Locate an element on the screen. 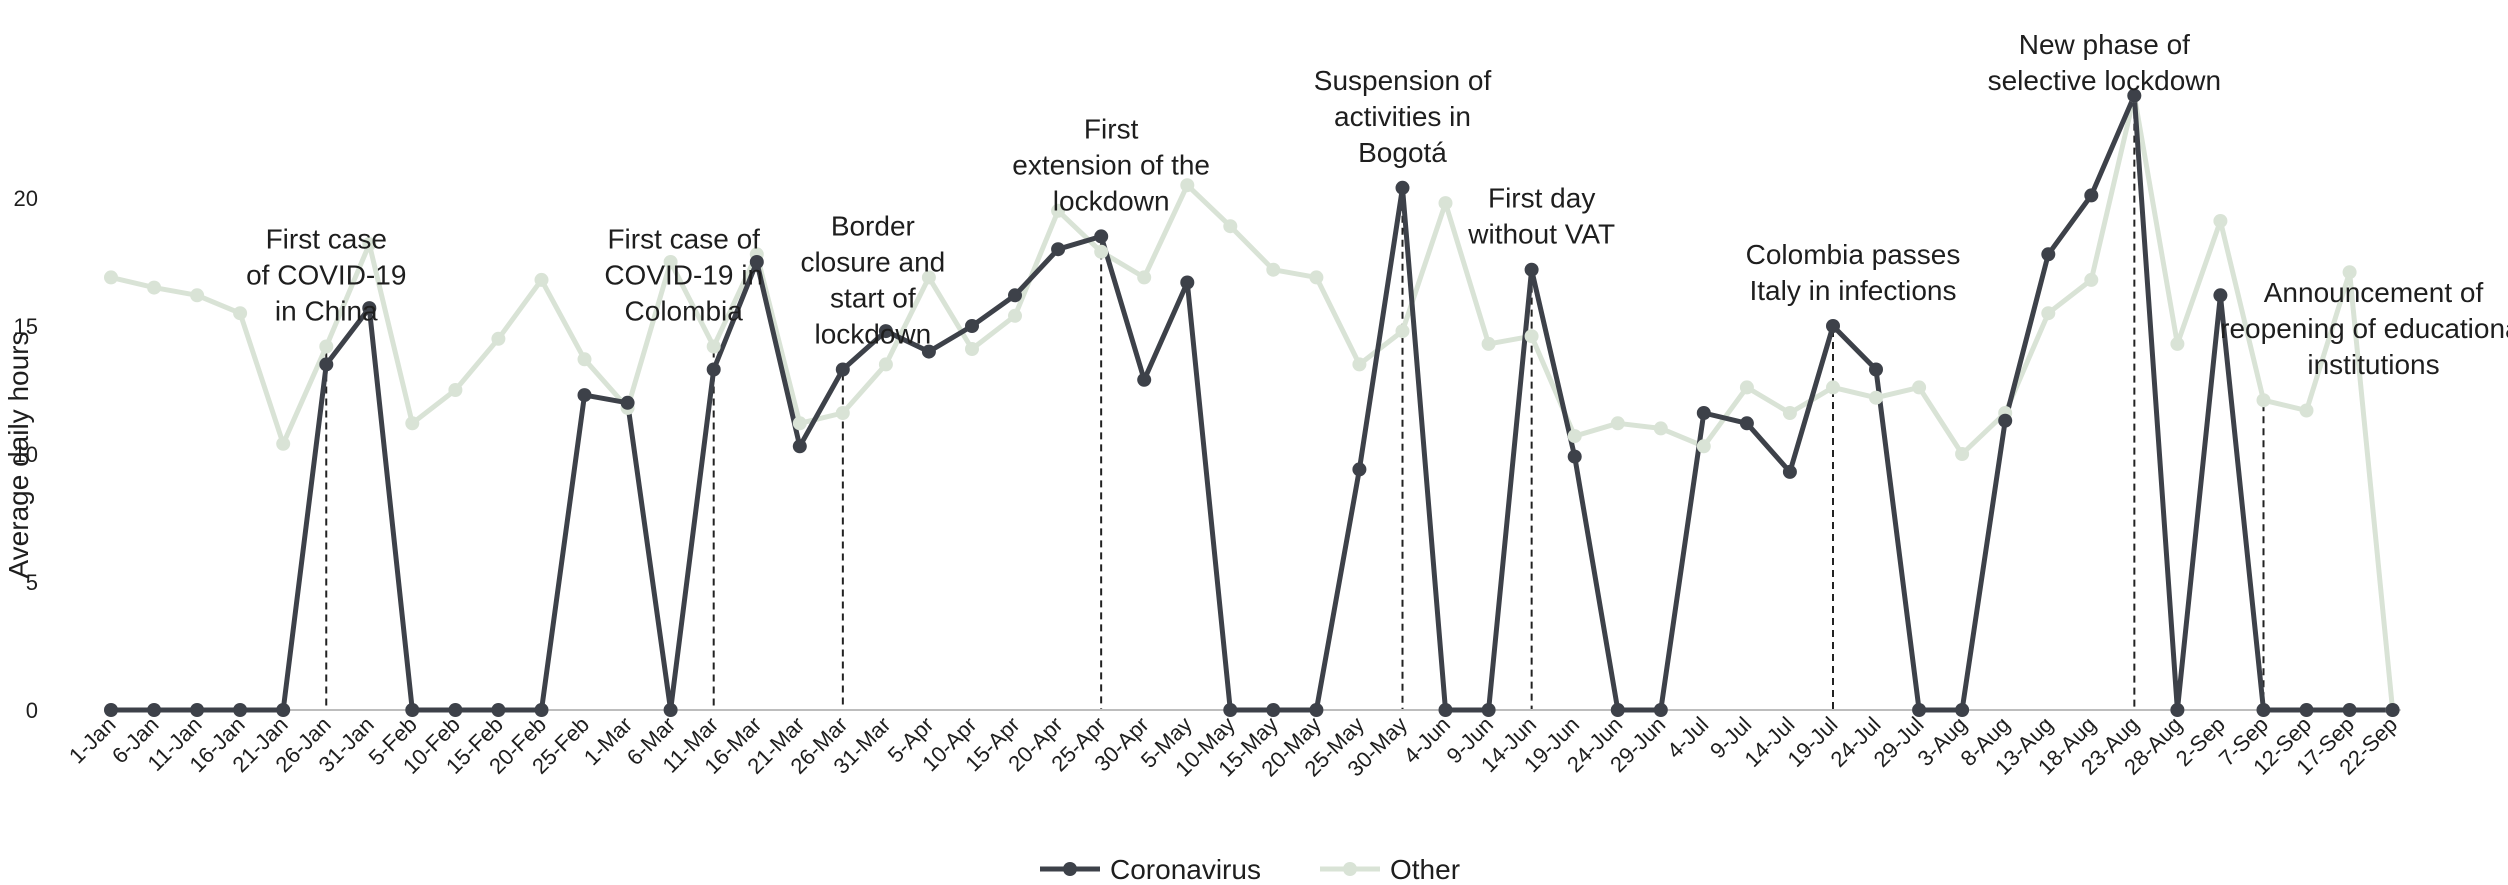 The height and width of the screenshot is (885, 2508). x-tick-label: 3-Aug is located at coordinates (1941, 741).